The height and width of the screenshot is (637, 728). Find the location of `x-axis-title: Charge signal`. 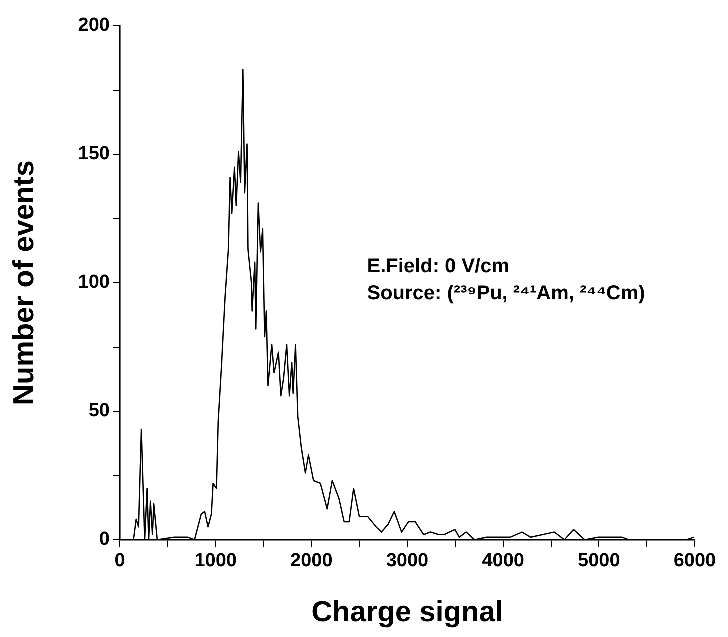

x-axis-title: Charge signal is located at coordinates (408, 612).